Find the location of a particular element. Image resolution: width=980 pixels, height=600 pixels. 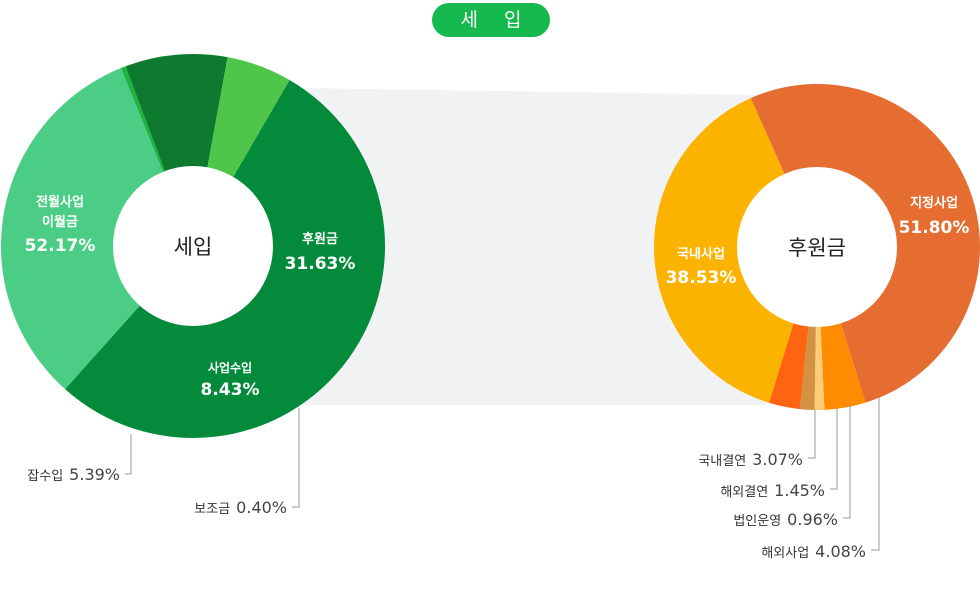

slice-name-0-0-0: 전월사업 is located at coordinates (60, 202).